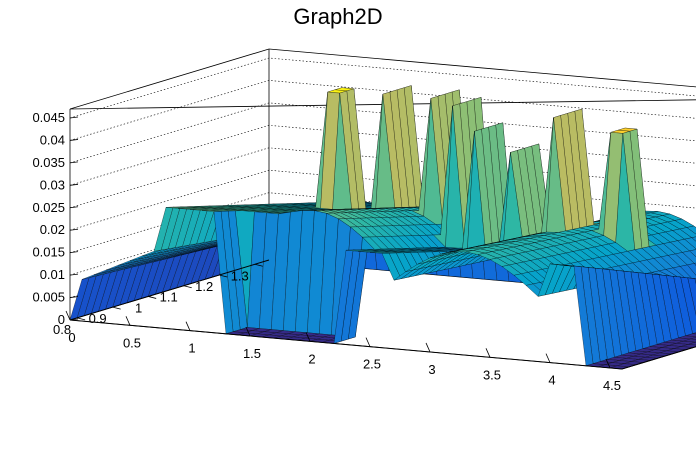  Describe the element at coordinates (52, 184) in the screenshot. I see `z-tick-label: 0.03` at that location.